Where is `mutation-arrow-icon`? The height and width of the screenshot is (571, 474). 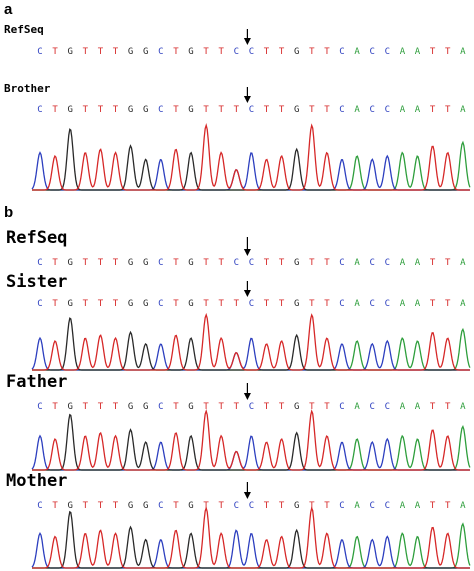
mutation-arrow-icon is located at coordinates (247, 37).